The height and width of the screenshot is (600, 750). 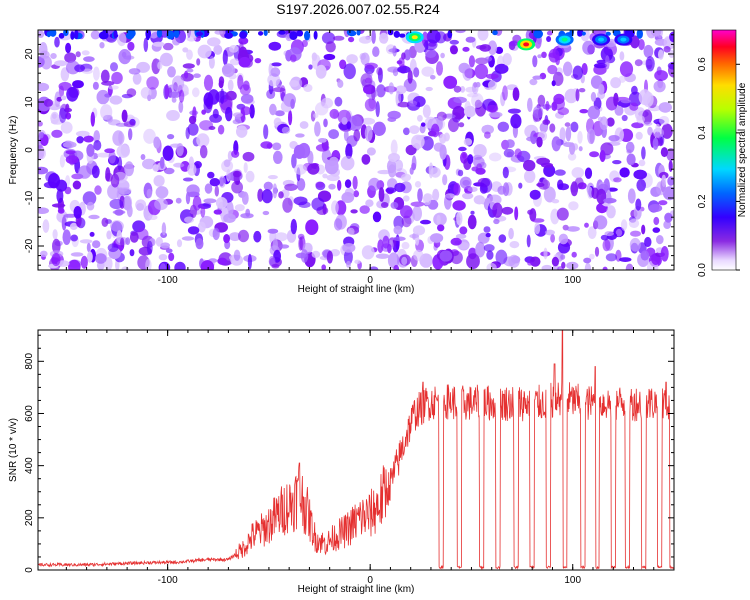 What do you see at coordinates (168, 280) in the screenshot?
I see `x-tick-label: -100` at bounding box center [168, 280].